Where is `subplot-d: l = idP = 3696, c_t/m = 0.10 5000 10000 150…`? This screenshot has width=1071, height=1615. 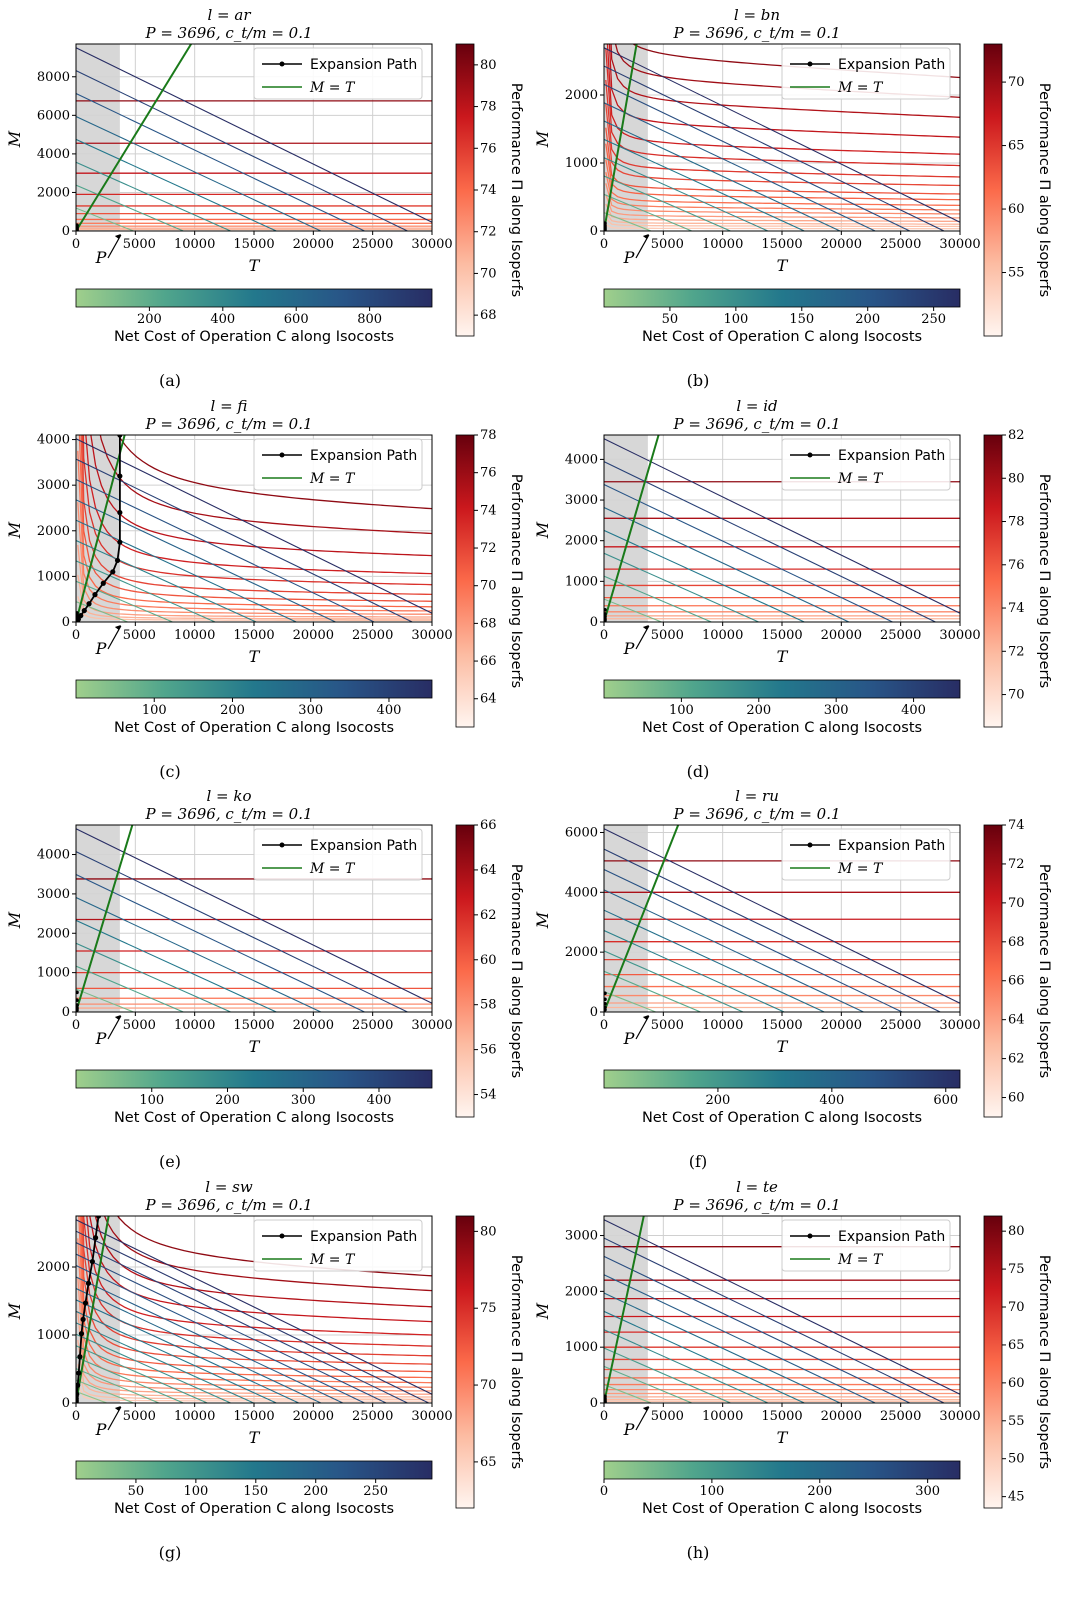
subplot-d: l = idP = 3696, c_t/m = 0.10 5000 10000 150… is located at coordinates (792, 589).